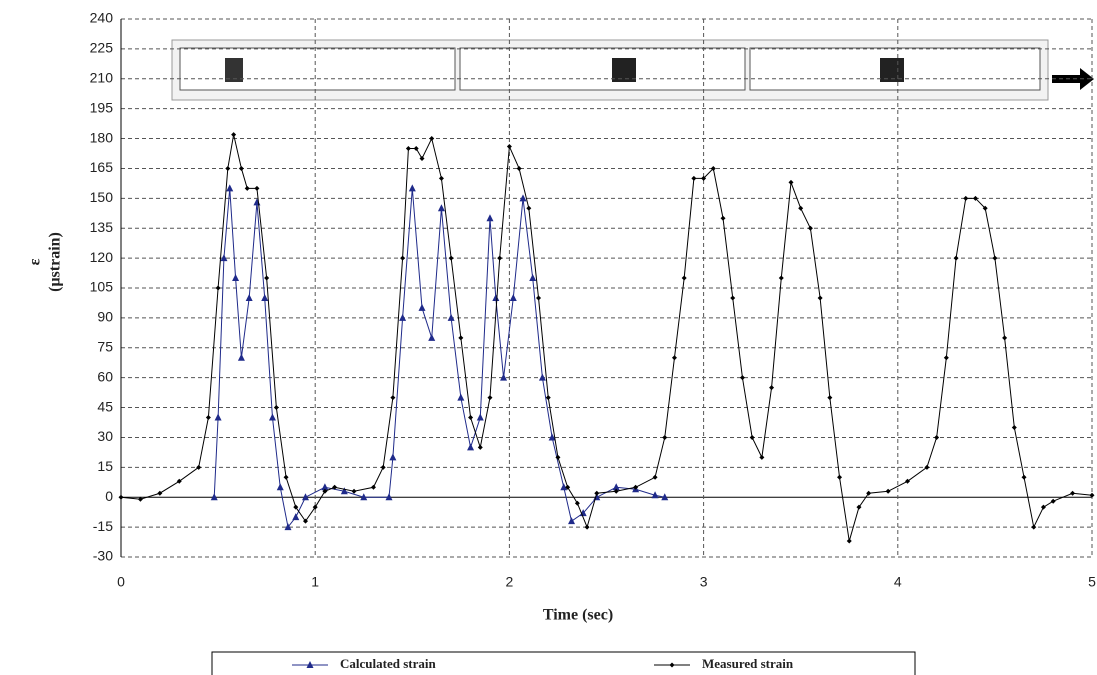  Describe the element at coordinates (578, 615) in the screenshot. I see `x-axis-title: Time (sec)` at that location.